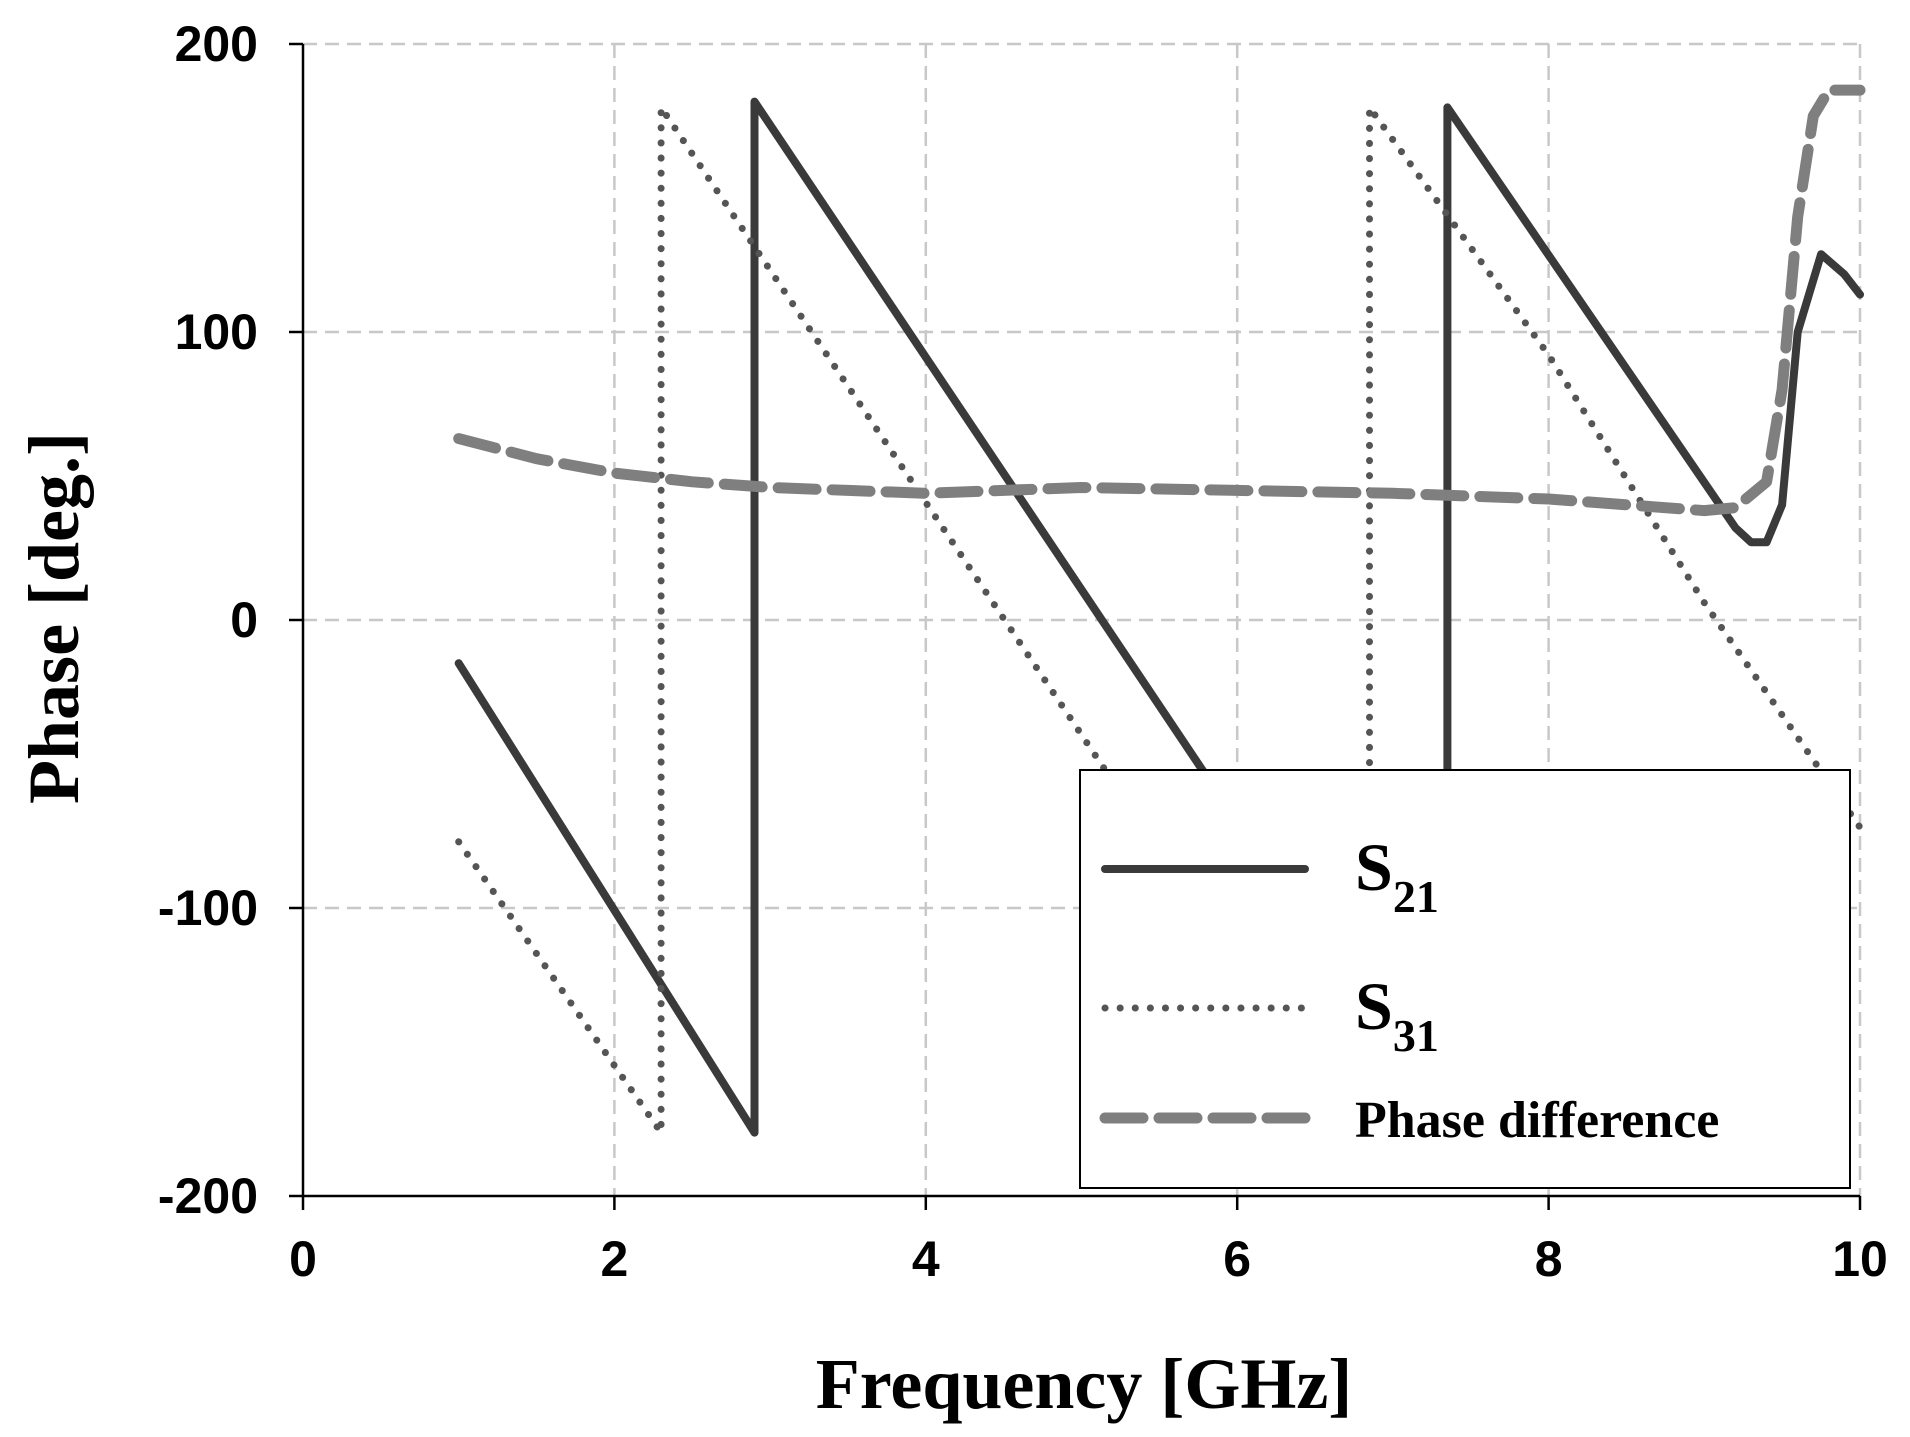 This screenshot has width=1910, height=1437. Describe the element at coordinates (1397, 1014) in the screenshot. I see `legend-label-s31: S31` at that location.